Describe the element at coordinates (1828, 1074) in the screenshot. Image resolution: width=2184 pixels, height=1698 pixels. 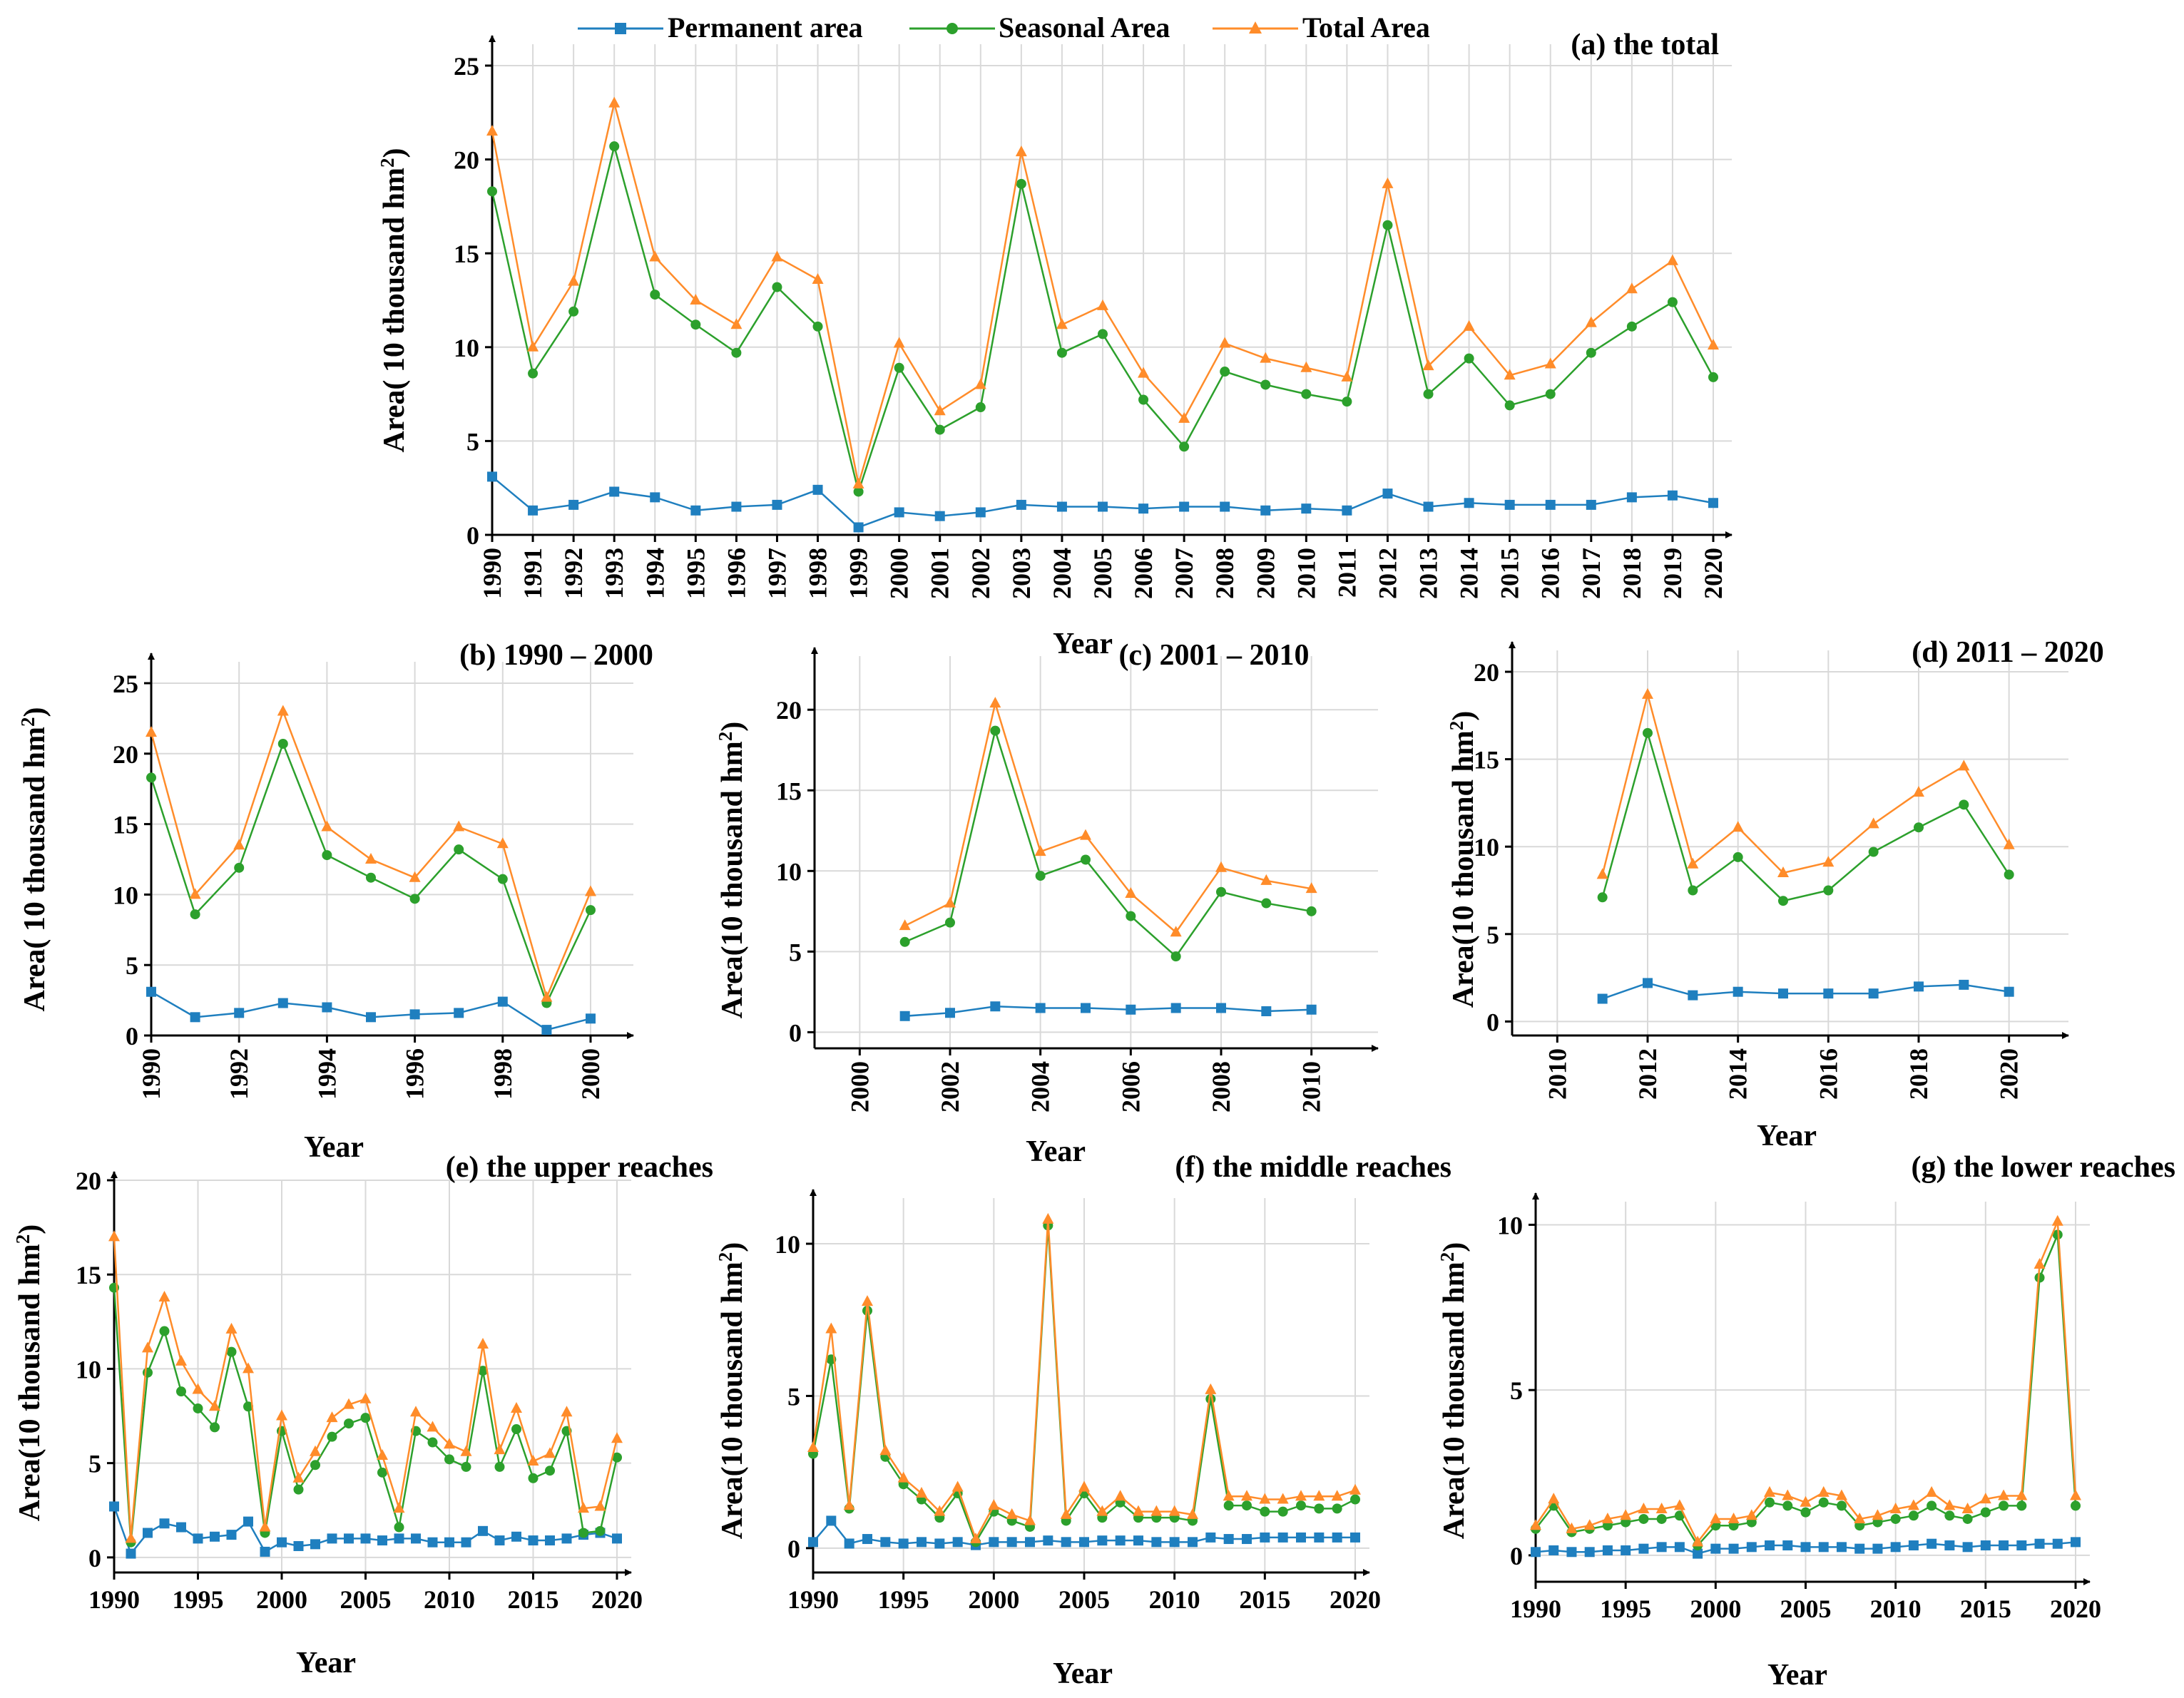
I see `x-tick-label: 2016` at that location.